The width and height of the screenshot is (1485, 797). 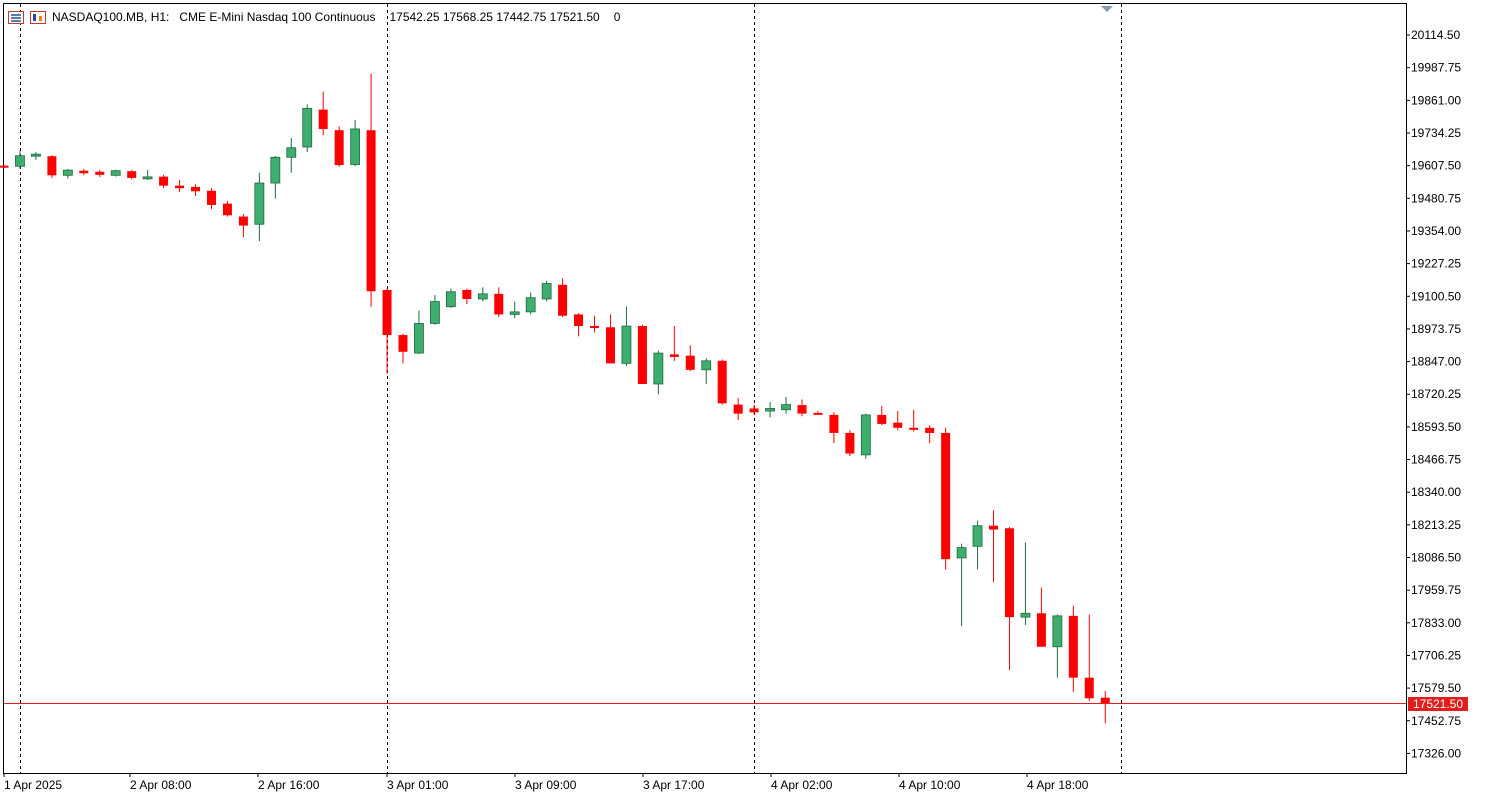 I want to click on y-tick-label: 18720.25, so click(x=1436, y=394).